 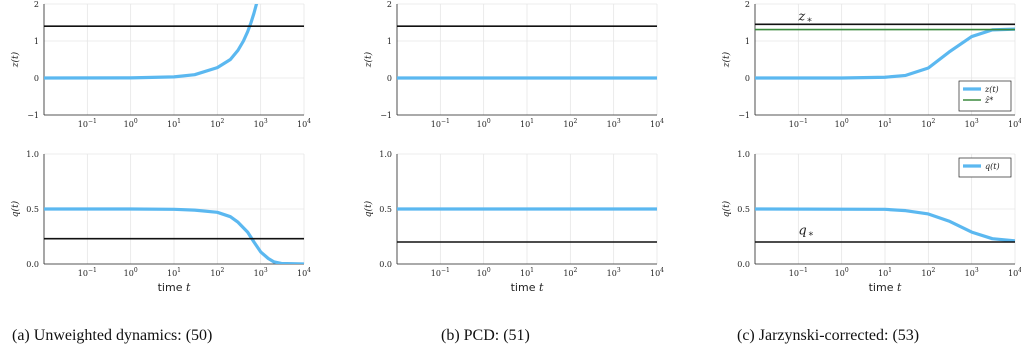 What do you see at coordinates (112, 335) in the screenshot?
I see `caption-a: (a) Unweighted dynamics: (50)` at bounding box center [112, 335].